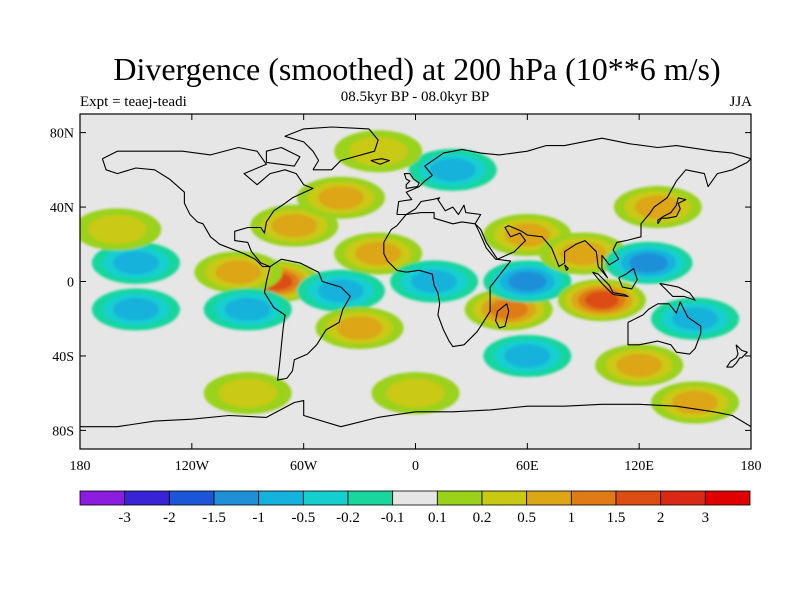 The height and width of the screenshot is (600, 800). What do you see at coordinates (610, 284) in the screenshot?
I see `coastline-sumatra-java` at bounding box center [610, 284].